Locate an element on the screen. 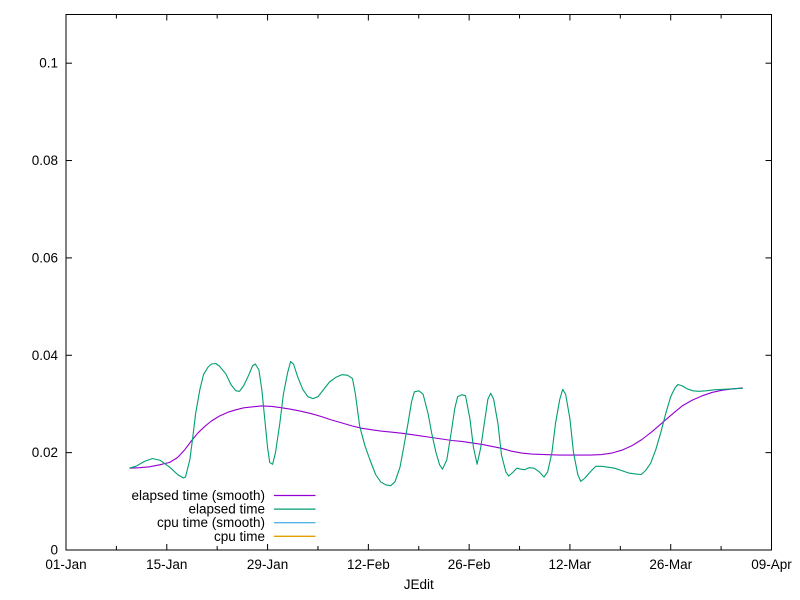  y-tick-label: 0.04 is located at coordinates (45, 355).